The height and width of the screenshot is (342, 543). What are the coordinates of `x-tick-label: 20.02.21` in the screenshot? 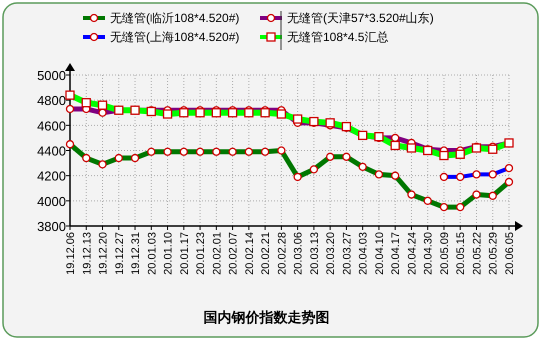 It's located at (266, 253).